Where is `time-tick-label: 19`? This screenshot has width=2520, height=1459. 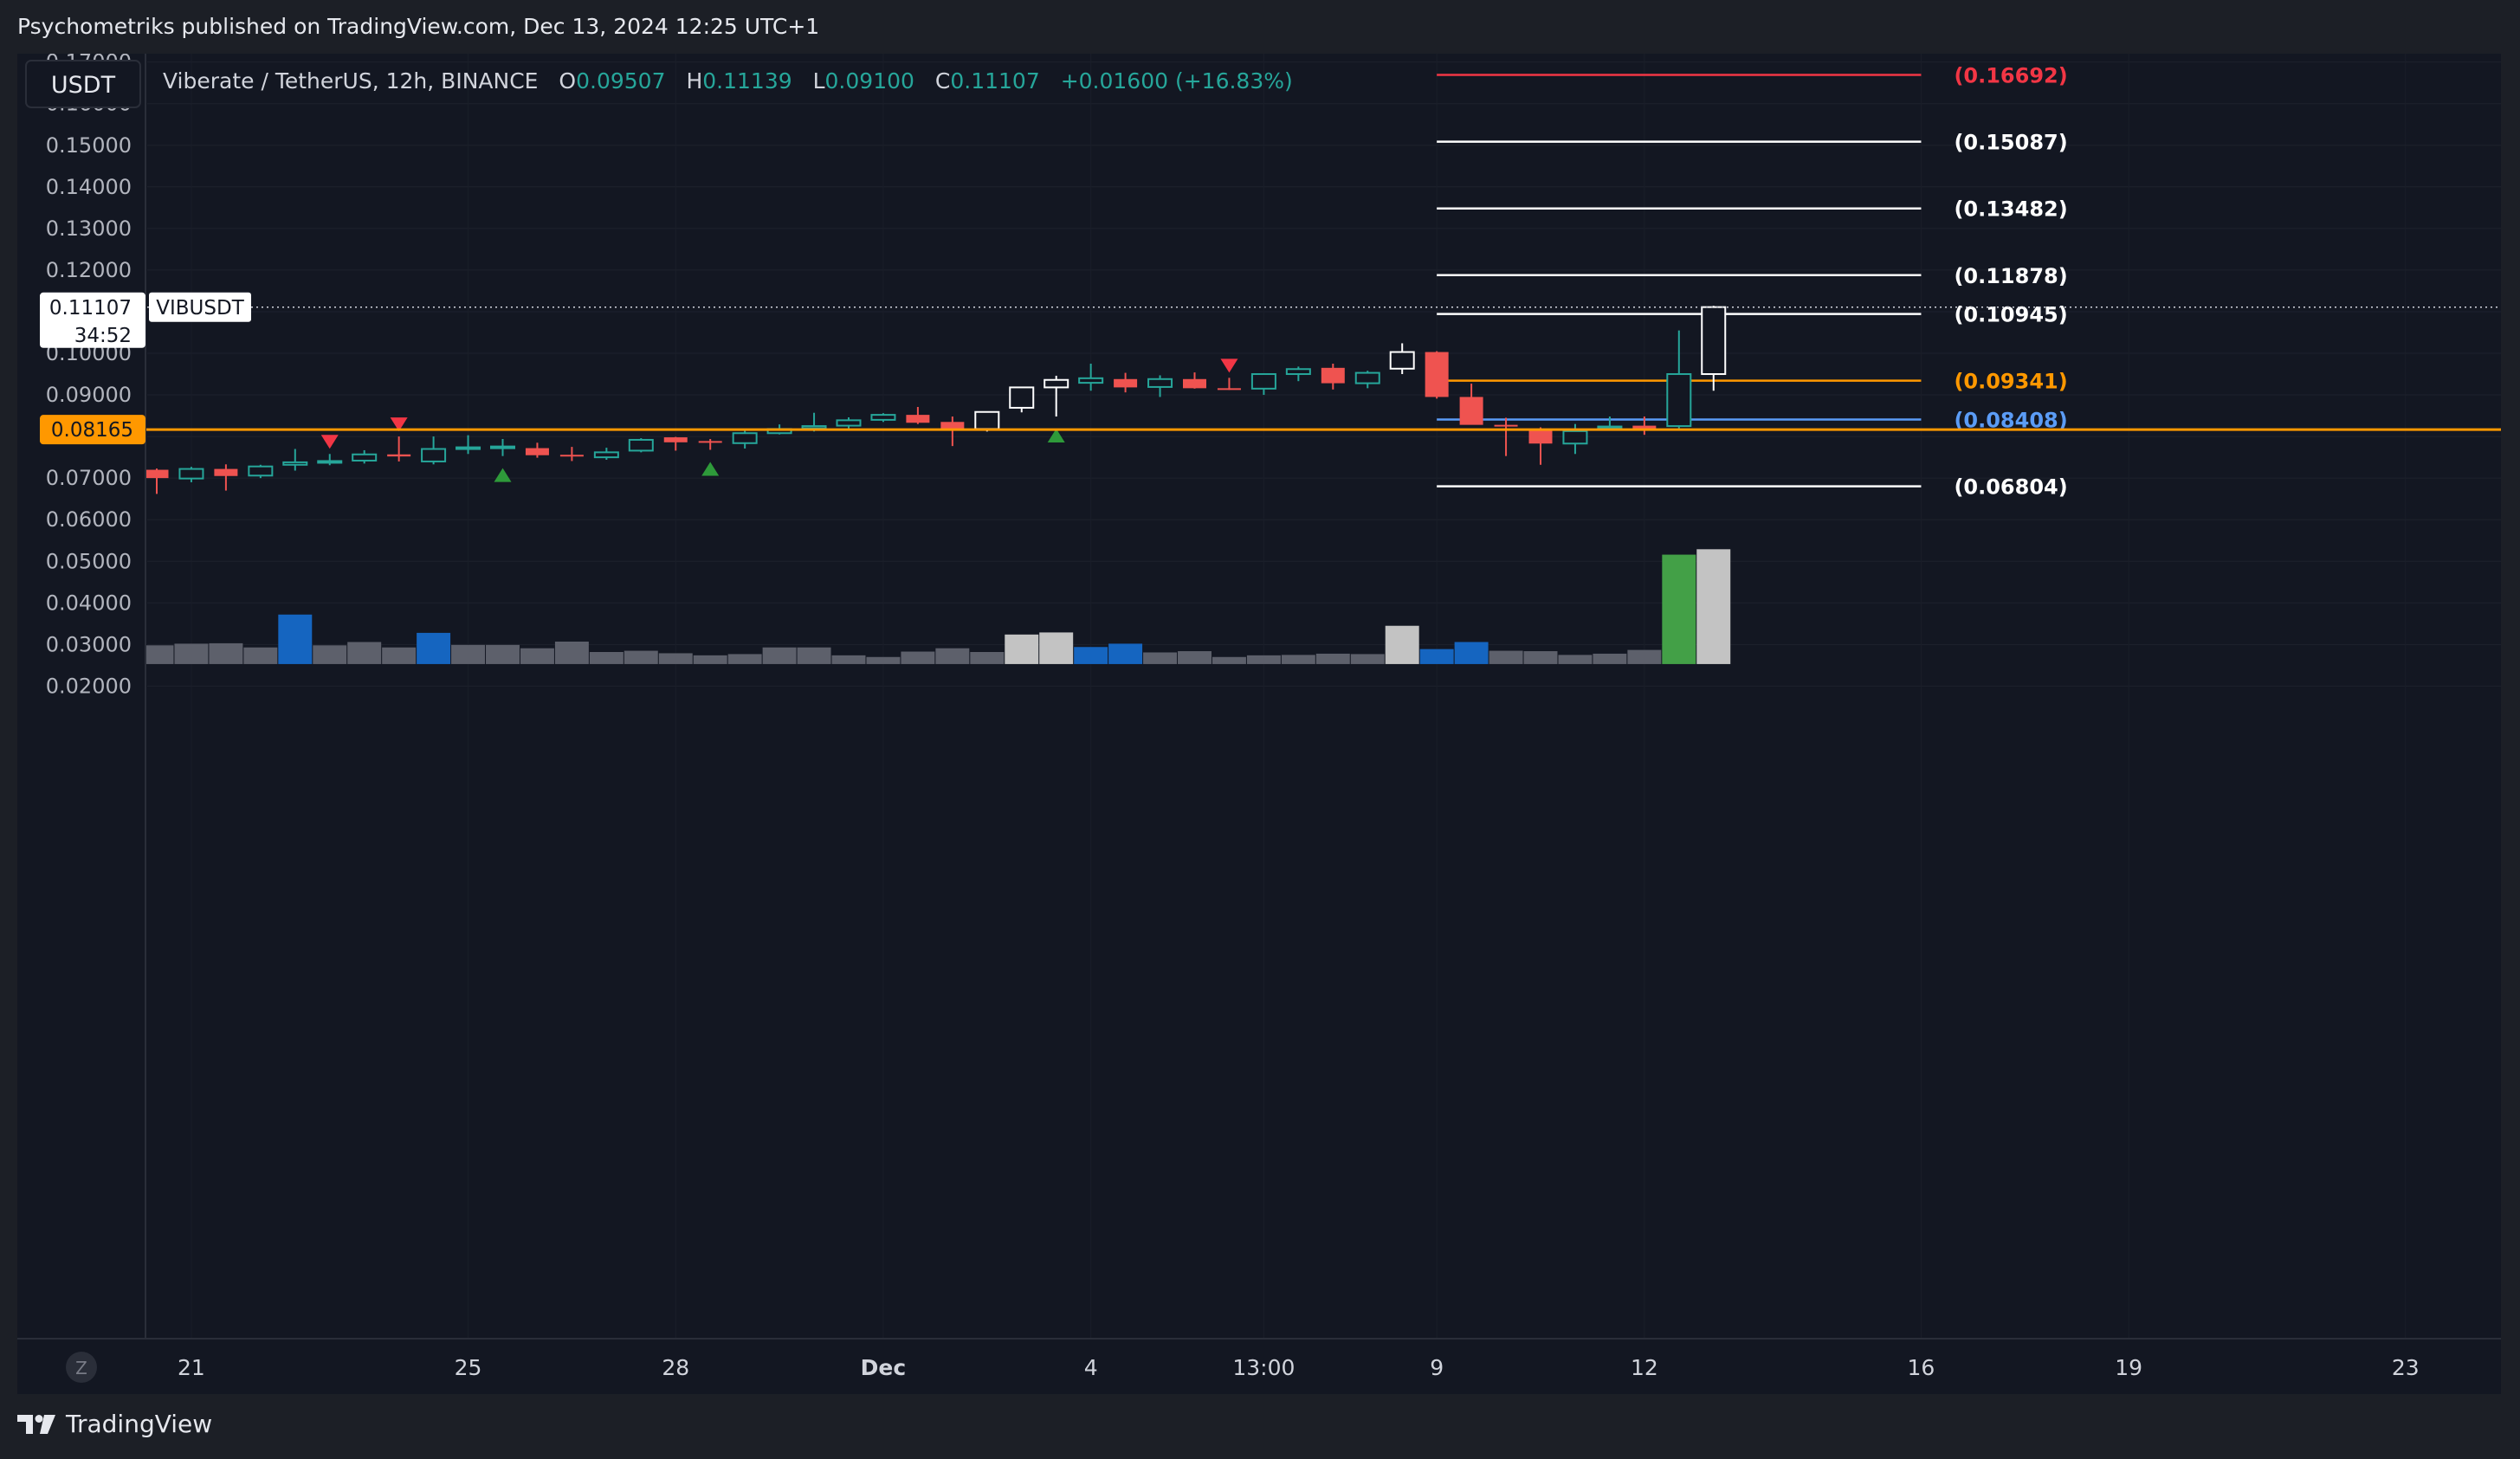 time-tick-label: 19 is located at coordinates (2128, 1367).